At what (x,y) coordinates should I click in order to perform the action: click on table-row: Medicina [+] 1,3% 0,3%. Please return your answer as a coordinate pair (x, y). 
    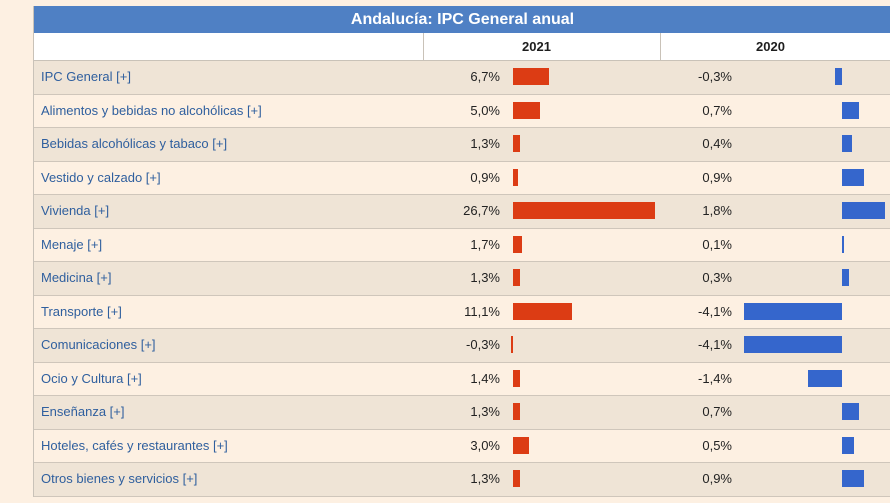
    Looking at the image, I should click on (462, 279).